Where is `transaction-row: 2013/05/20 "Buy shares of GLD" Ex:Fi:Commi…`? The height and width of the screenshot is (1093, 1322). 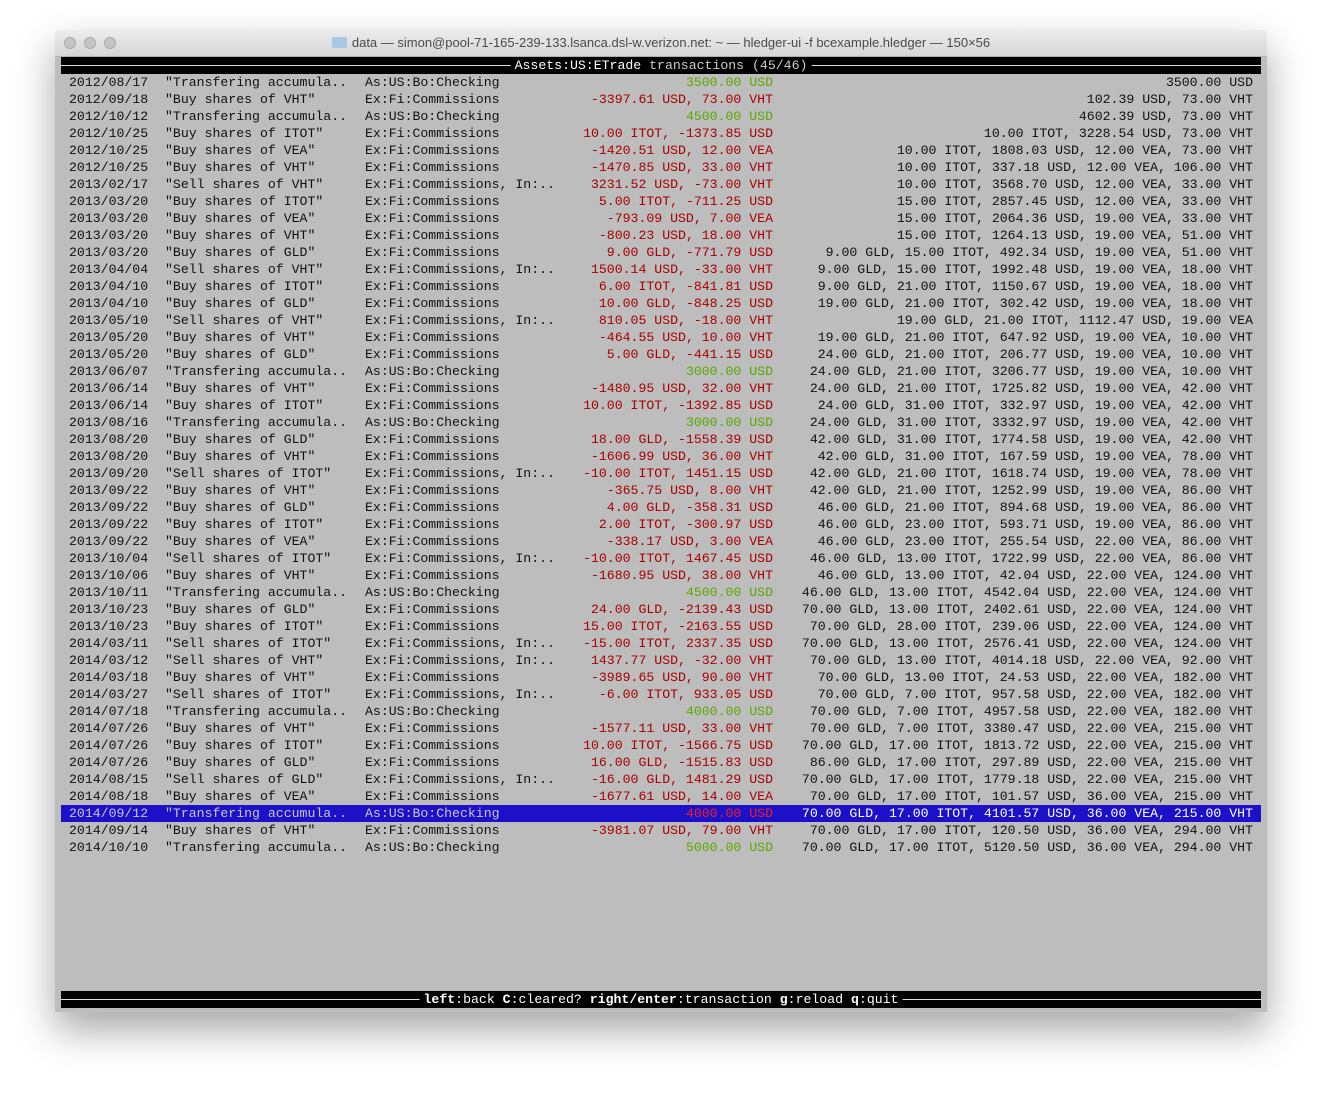 transaction-row: 2013/05/20 "Buy shares of GLD" Ex:Fi:Commi… is located at coordinates (661, 354).